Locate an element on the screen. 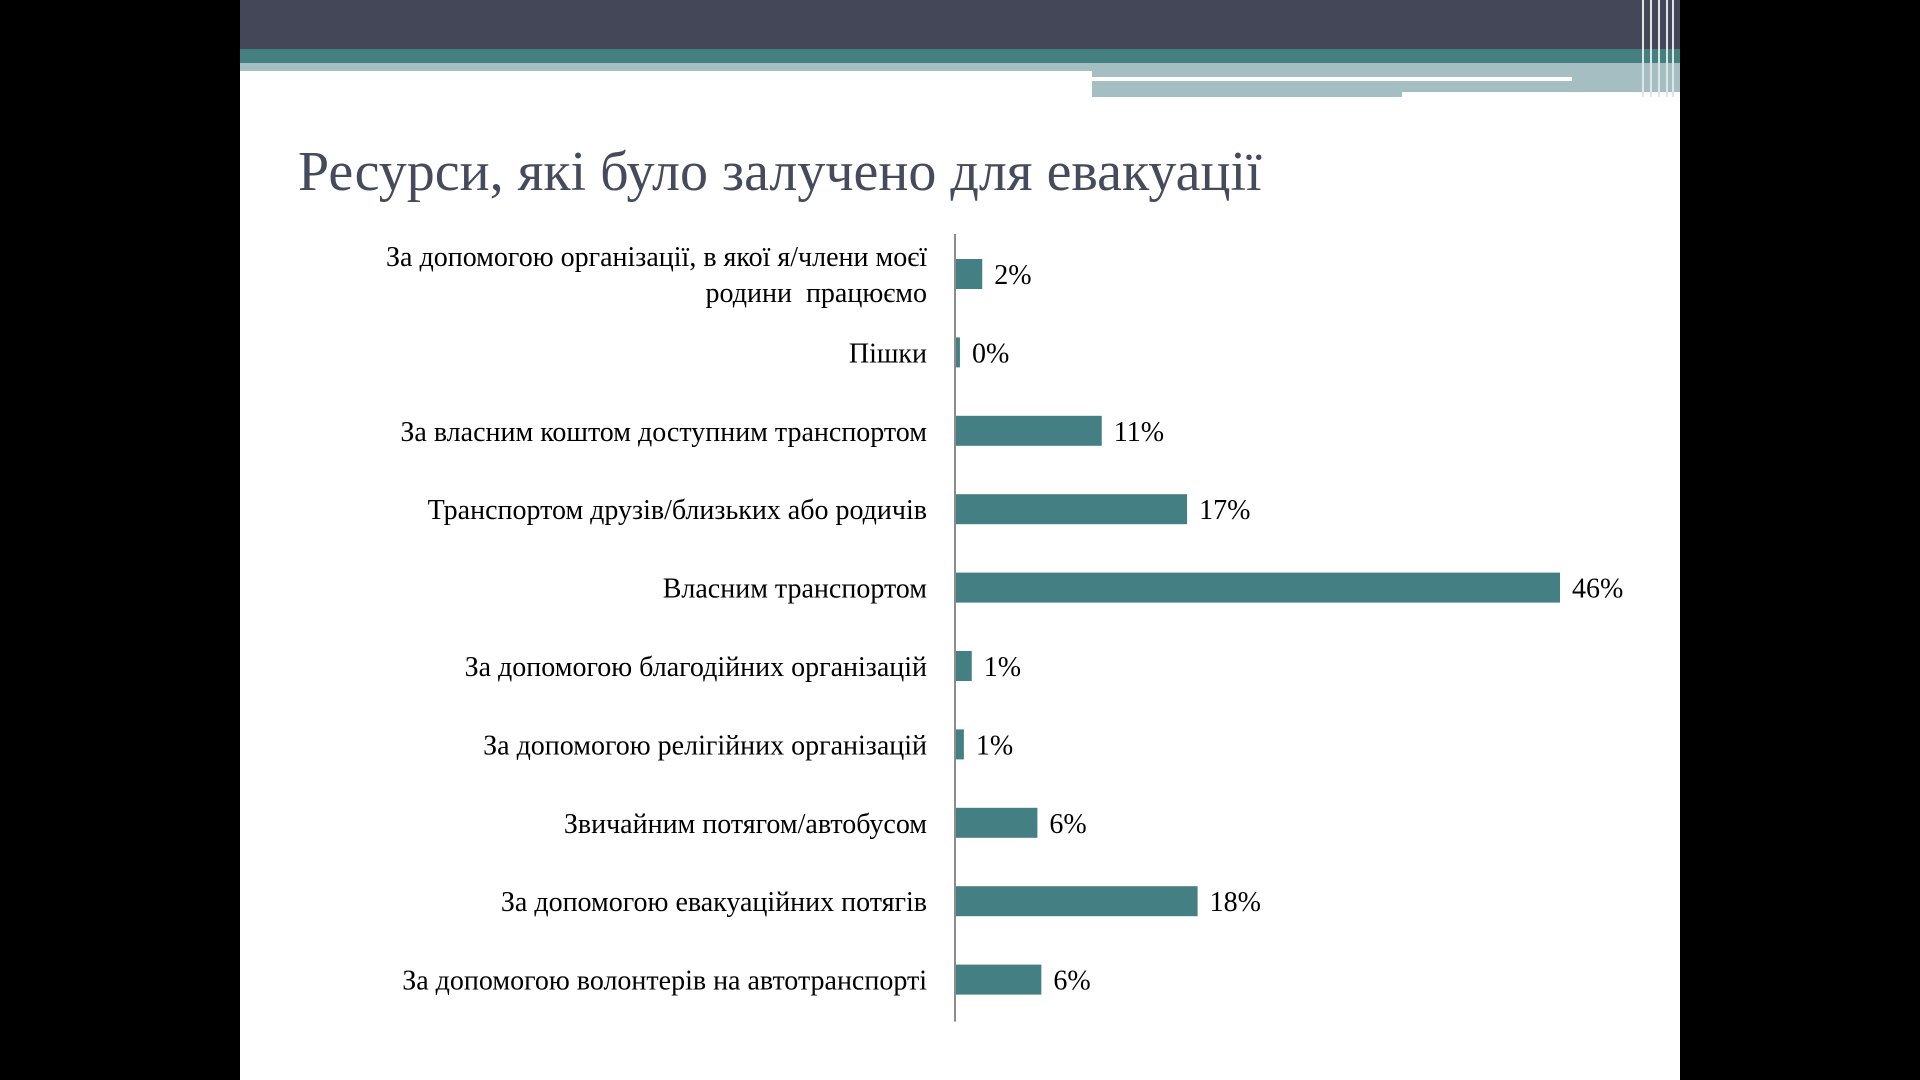  header-light-band is located at coordinates (666, 67).